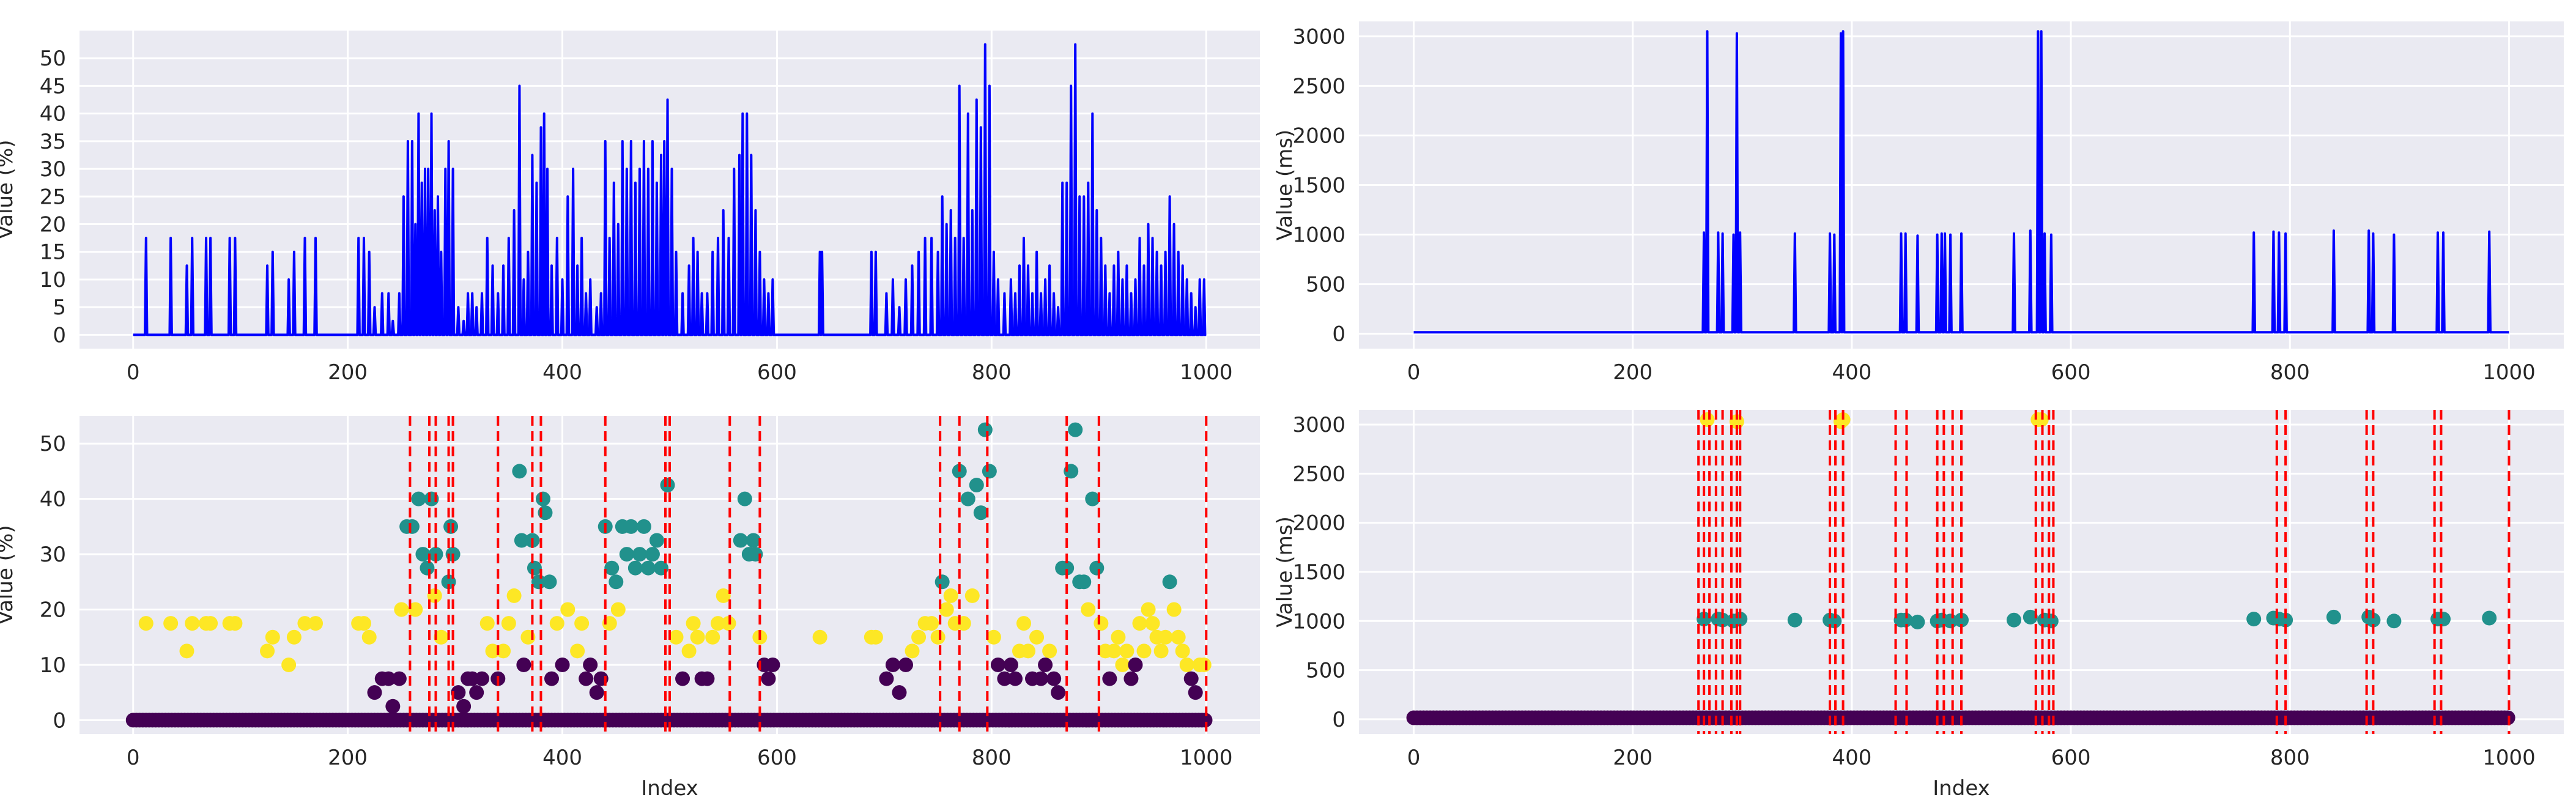  Describe the element at coordinates (59, 307) in the screenshot. I see `y-tick-label: 5` at that location.